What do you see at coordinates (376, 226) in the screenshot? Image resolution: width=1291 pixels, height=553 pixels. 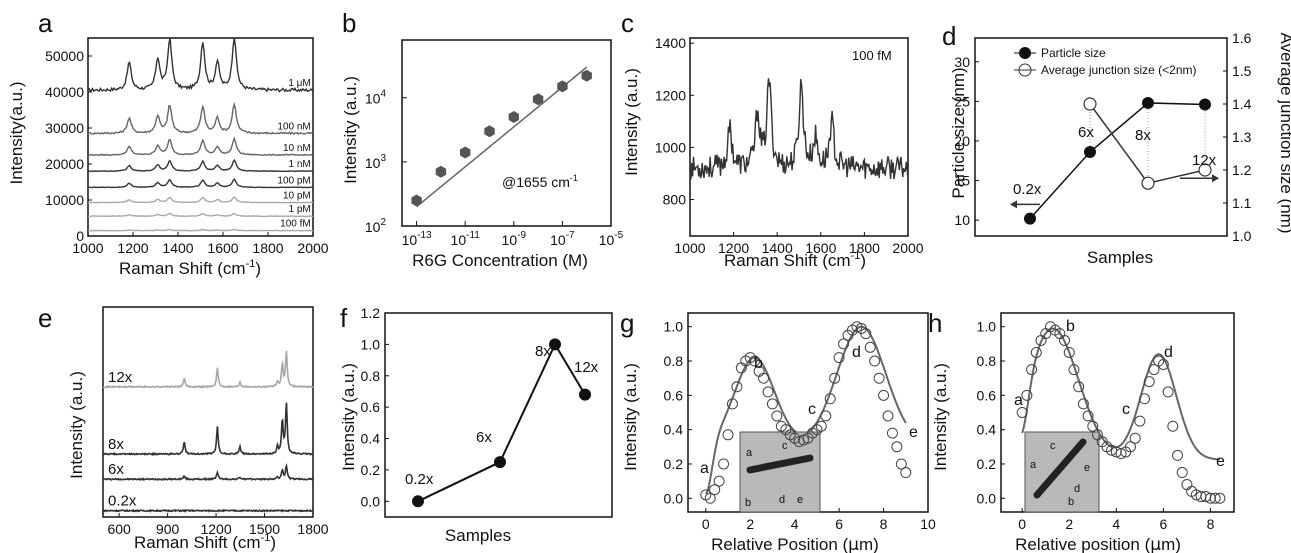 I see `b-ytick-label: 10²` at bounding box center [376, 226].